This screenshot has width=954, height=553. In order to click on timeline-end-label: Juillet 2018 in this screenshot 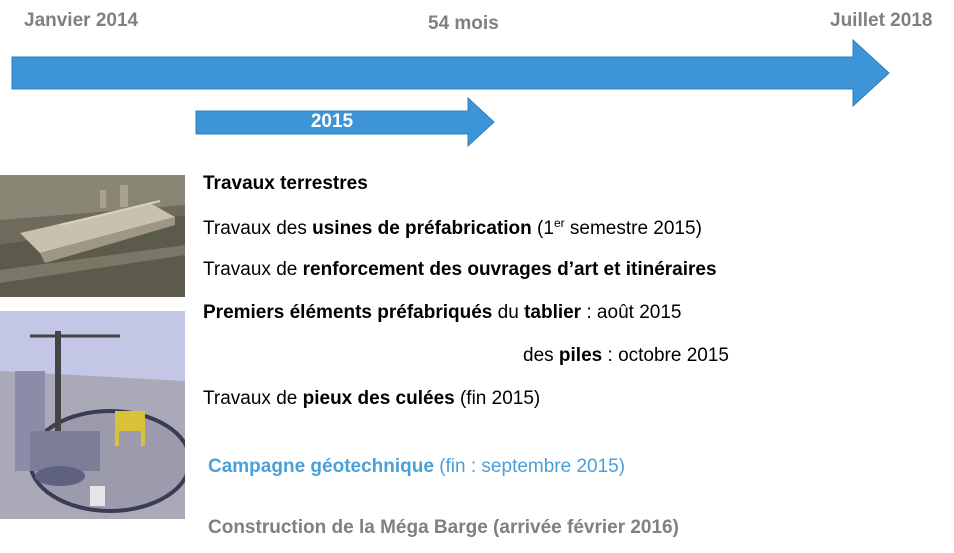, I will do `click(881, 20)`.